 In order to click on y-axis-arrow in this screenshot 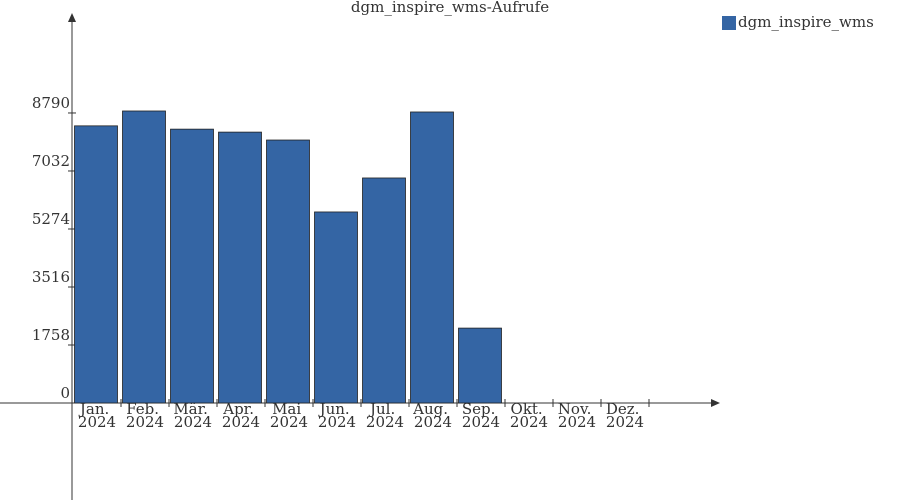, I will do `click(72, 17)`.